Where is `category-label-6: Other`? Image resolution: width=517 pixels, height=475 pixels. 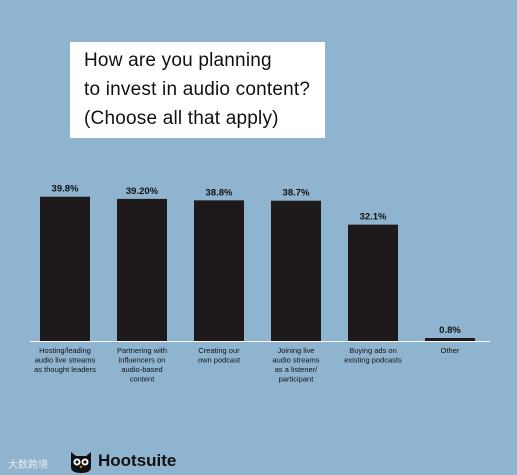
category-label-6: Other is located at coordinates (450, 350).